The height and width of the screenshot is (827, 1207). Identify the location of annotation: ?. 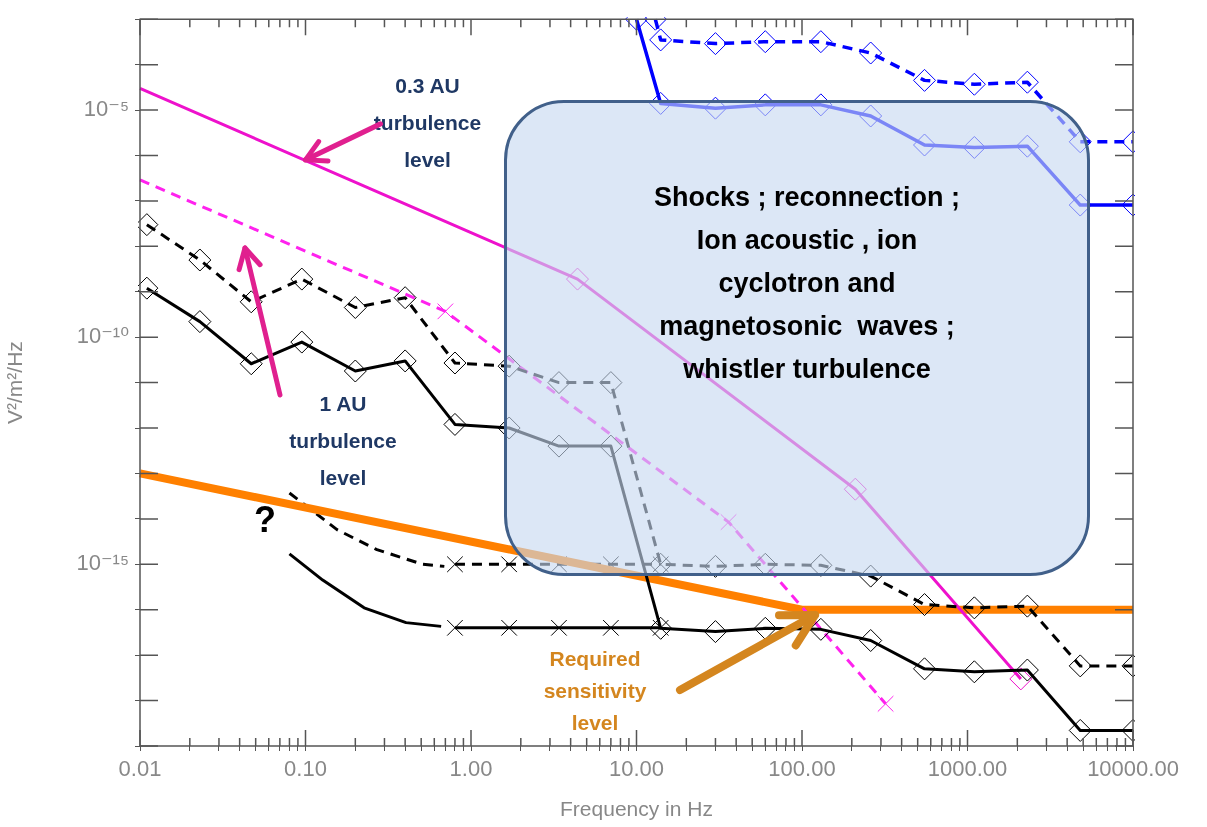
(265, 519).